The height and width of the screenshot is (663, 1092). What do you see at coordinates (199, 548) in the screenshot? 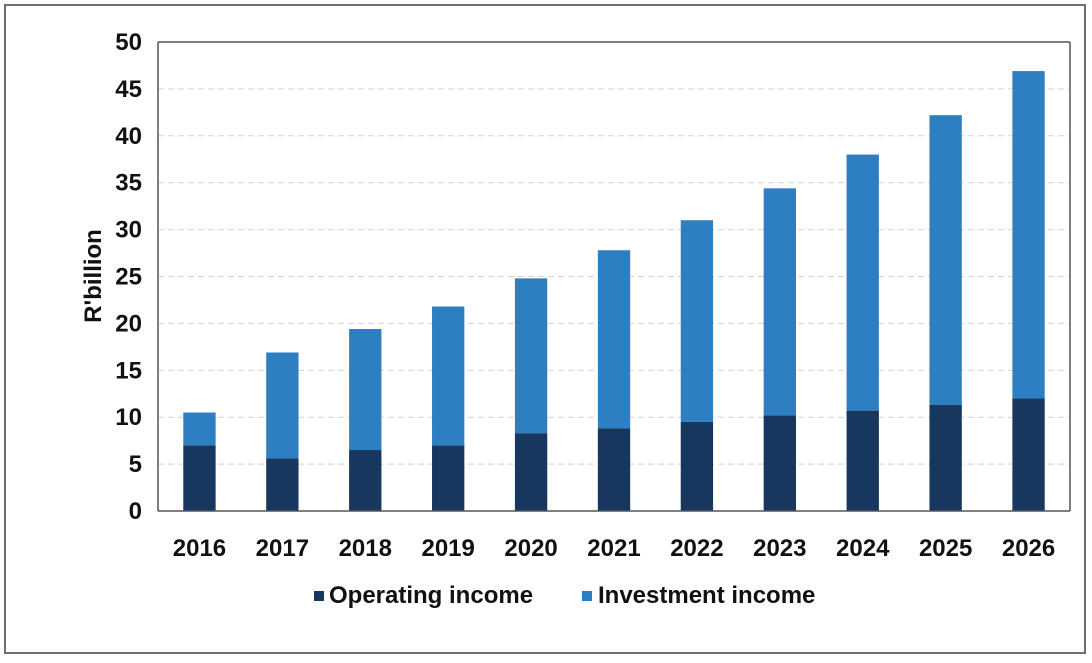
I see `x-tick-label: 2016` at bounding box center [199, 548].